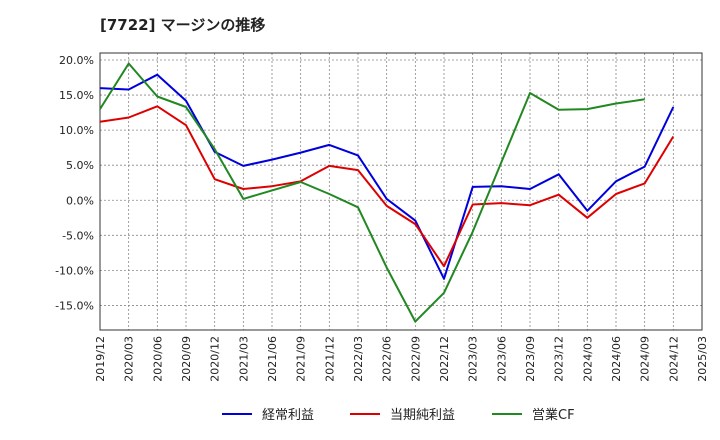 This screenshot has height=440, width=720. I want to click on x-tick-label: 2021/06, so click(272, 359).